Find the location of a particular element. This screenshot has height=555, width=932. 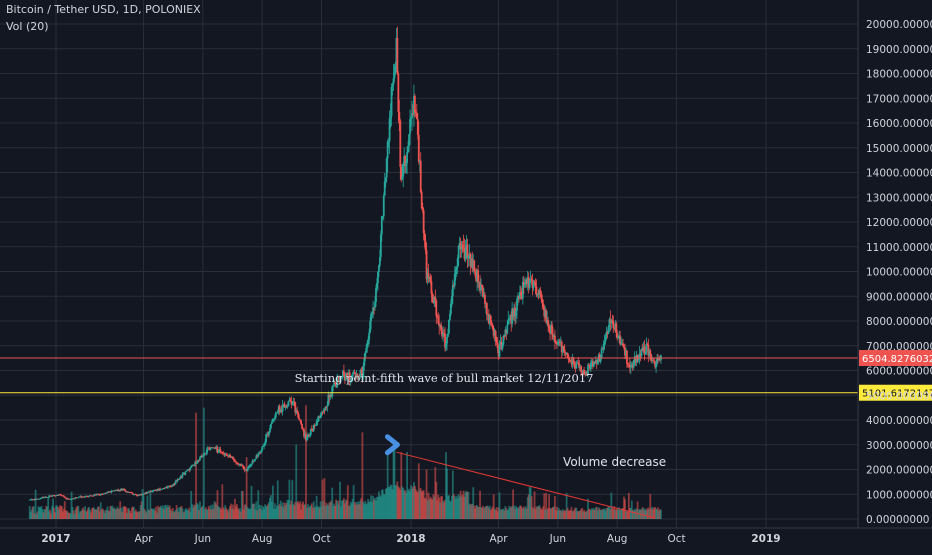

y-tick-label: 15000.00000000 is located at coordinates (899, 149).